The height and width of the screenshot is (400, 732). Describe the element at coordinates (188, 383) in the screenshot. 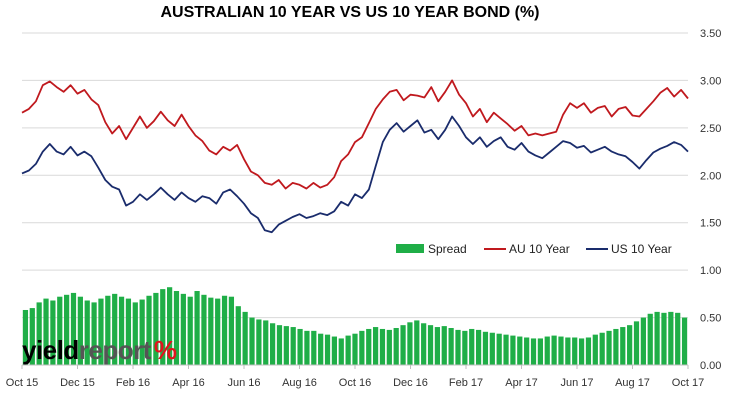

I see `x-tick-label: Apr 16` at that location.